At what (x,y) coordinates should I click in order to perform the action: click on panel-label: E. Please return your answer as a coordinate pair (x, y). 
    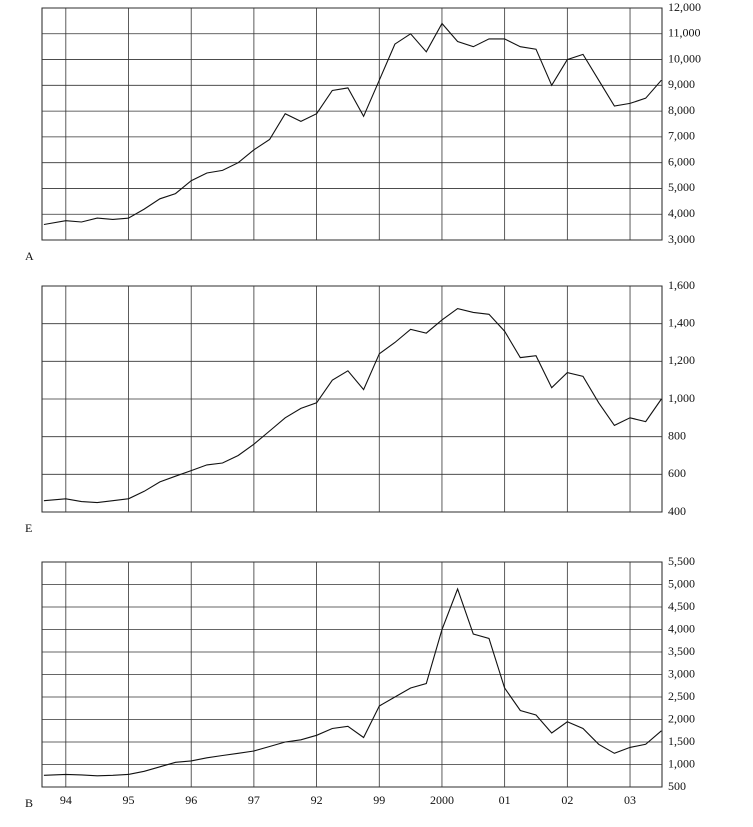
    Looking at the image, I should click on (28, 528).